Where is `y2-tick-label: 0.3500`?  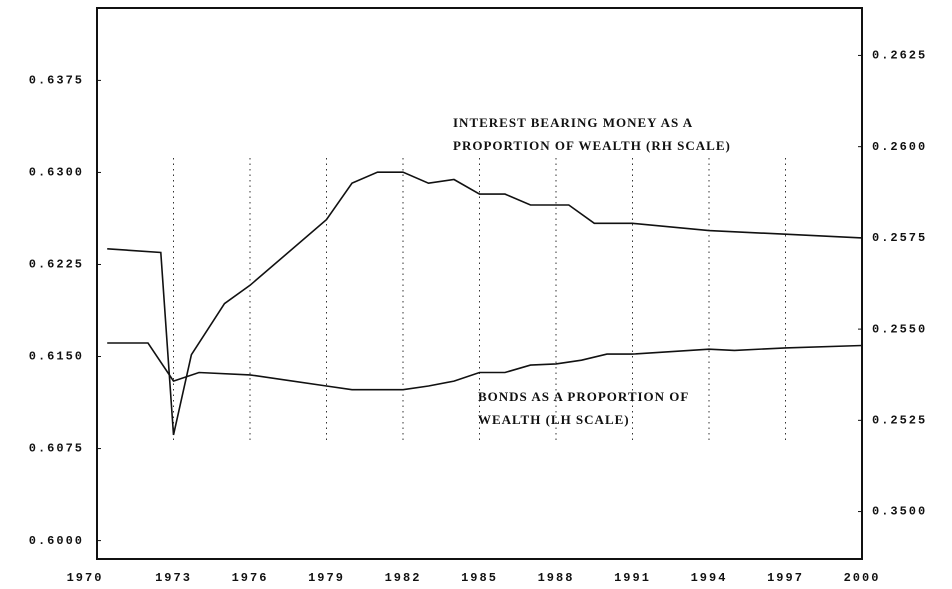 y2-tick-label: 0.3500 is located at coordinates (899, 512).